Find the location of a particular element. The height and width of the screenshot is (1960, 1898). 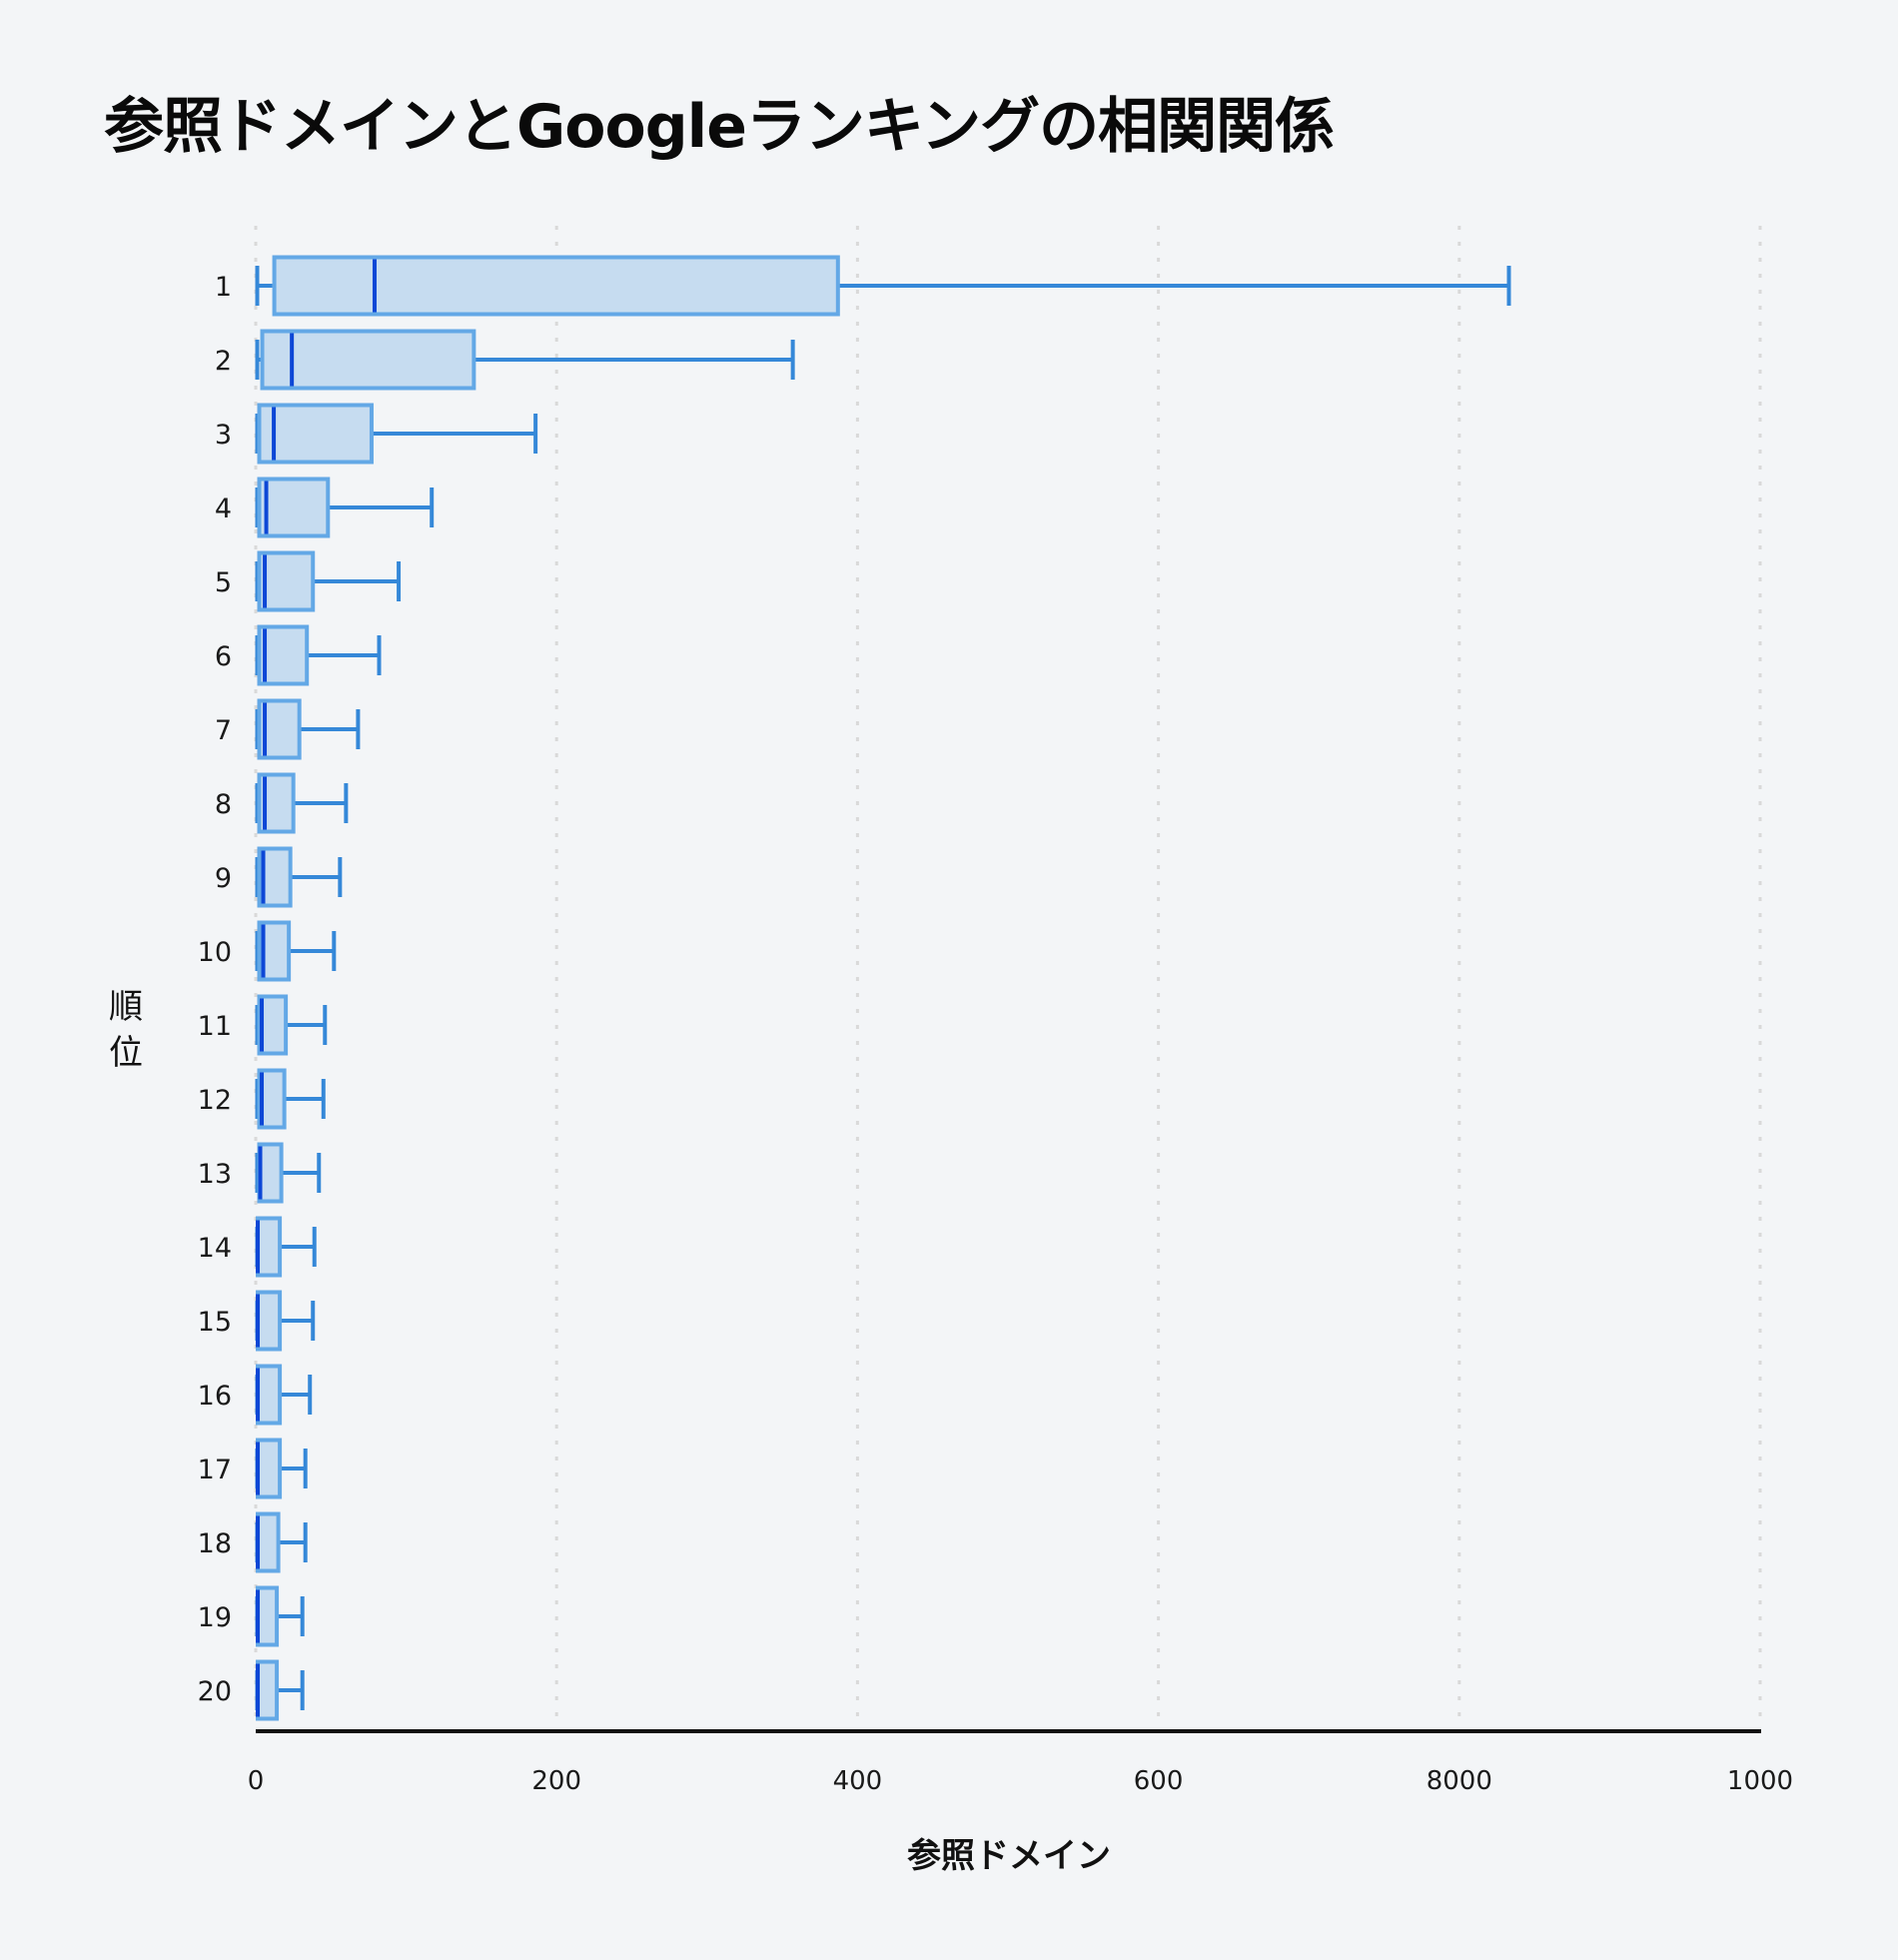

y-tick-label: 11 is located at coordinates (215, 1026).